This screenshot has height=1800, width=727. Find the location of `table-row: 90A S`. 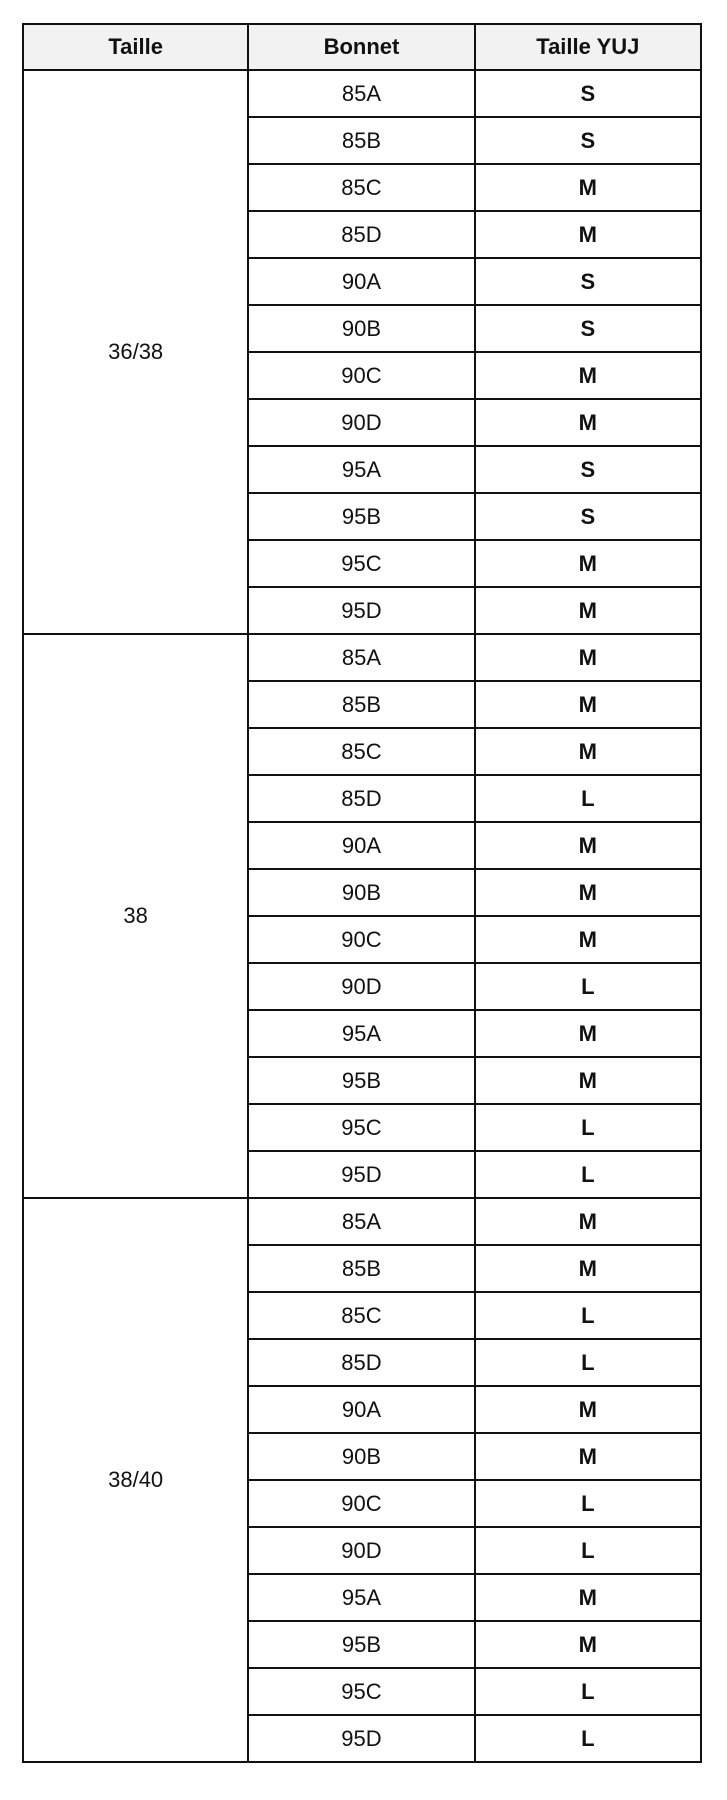

table-row: 90A S is located at coordinates (363, 281).